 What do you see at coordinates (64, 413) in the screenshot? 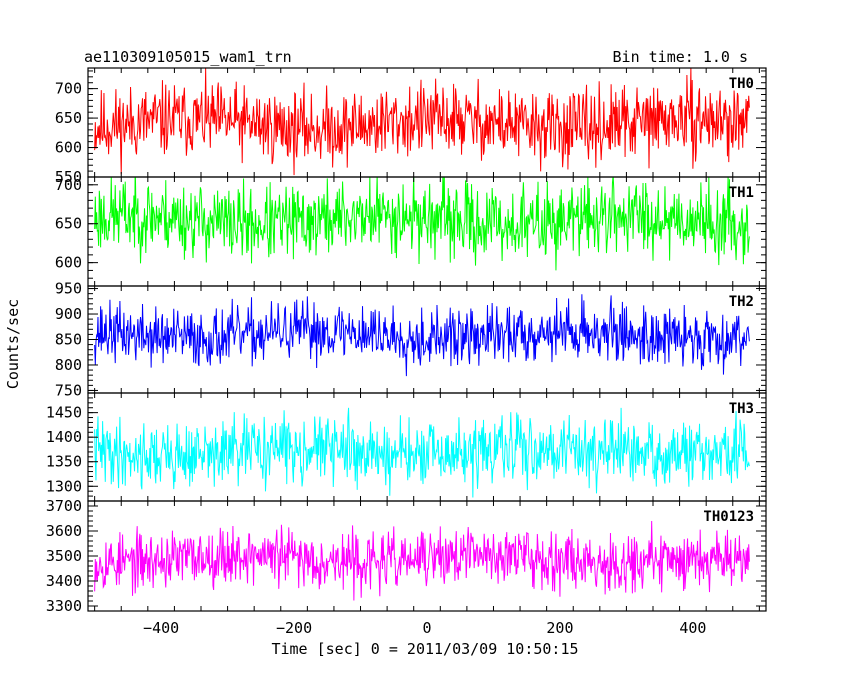
I see `y-tick-label: 1450` at bounding box center [64, 413].